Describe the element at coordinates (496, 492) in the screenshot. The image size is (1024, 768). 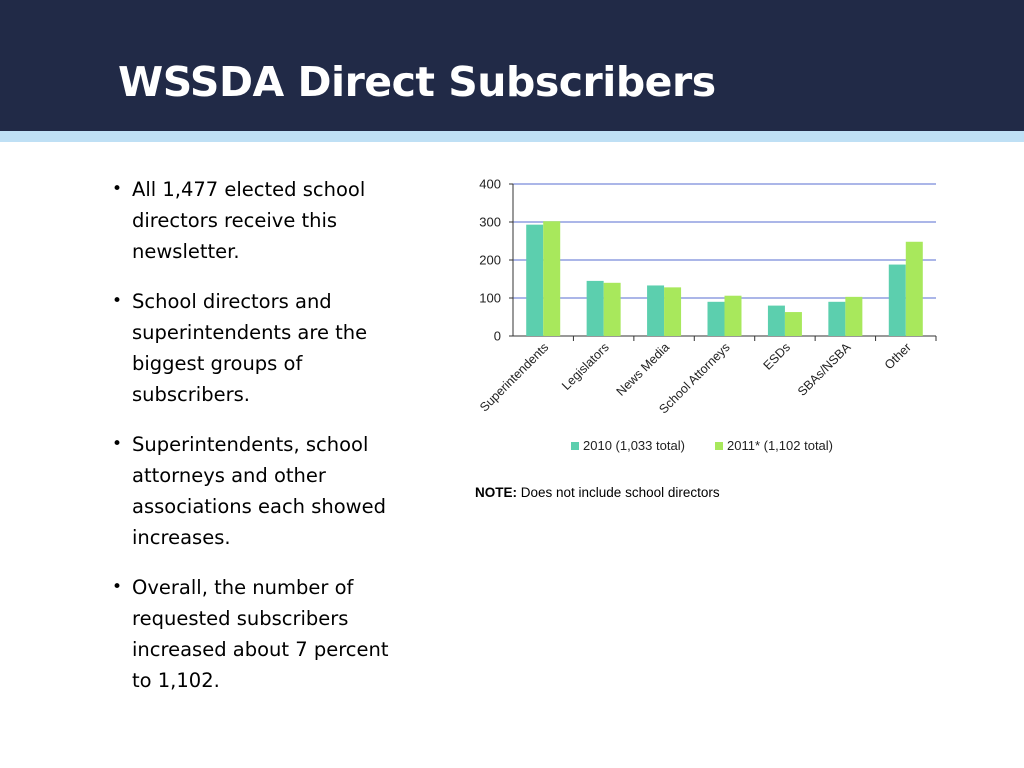
I see `note-label: NOTE:` at that location.